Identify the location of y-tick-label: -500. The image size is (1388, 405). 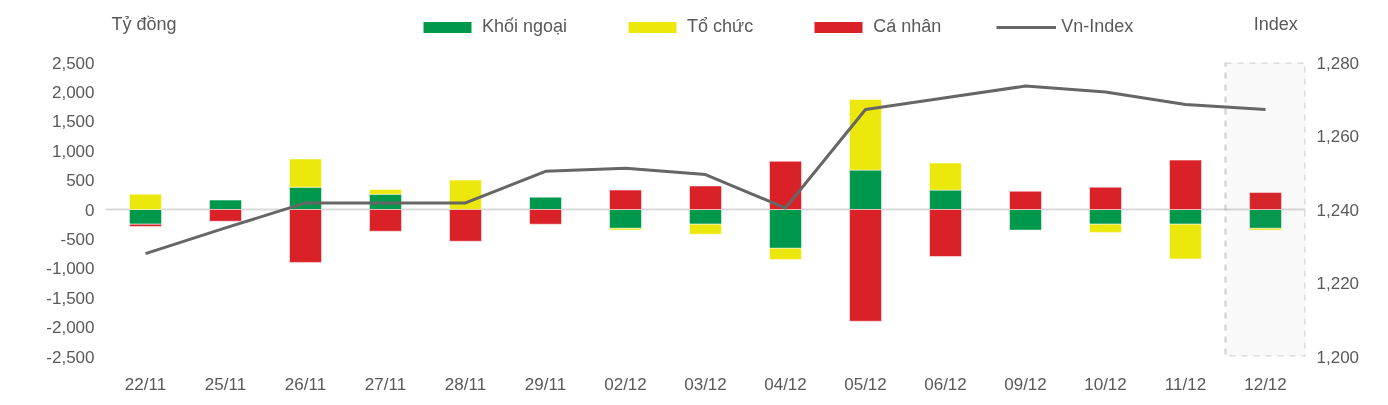
(77, 239).